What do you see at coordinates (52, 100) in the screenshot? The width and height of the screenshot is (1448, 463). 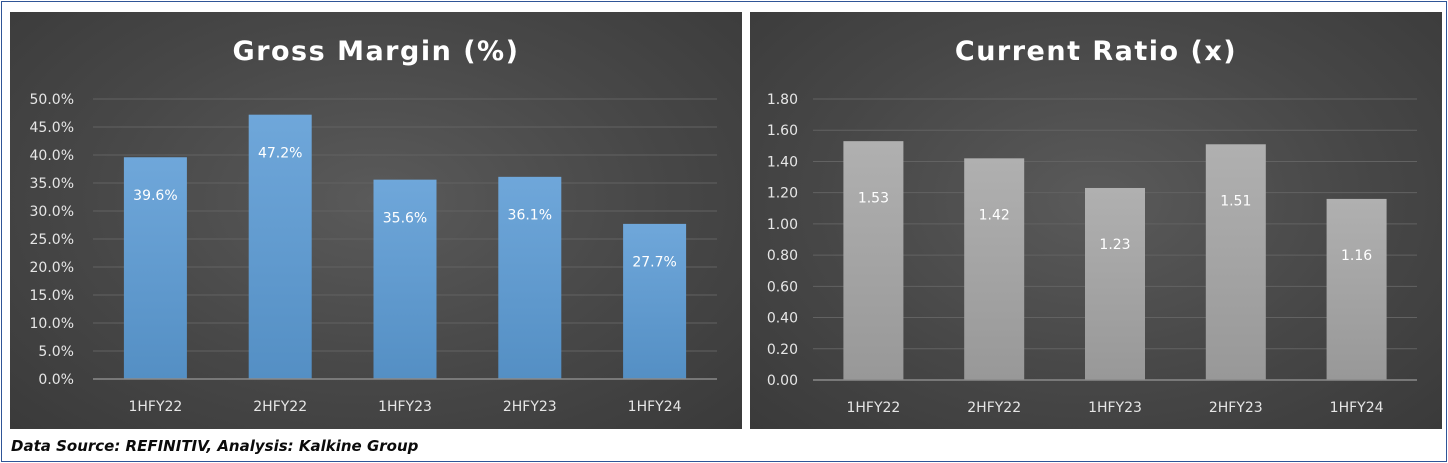 I see `y-tick-label: 50.0%` at bounding box center [52, 100].